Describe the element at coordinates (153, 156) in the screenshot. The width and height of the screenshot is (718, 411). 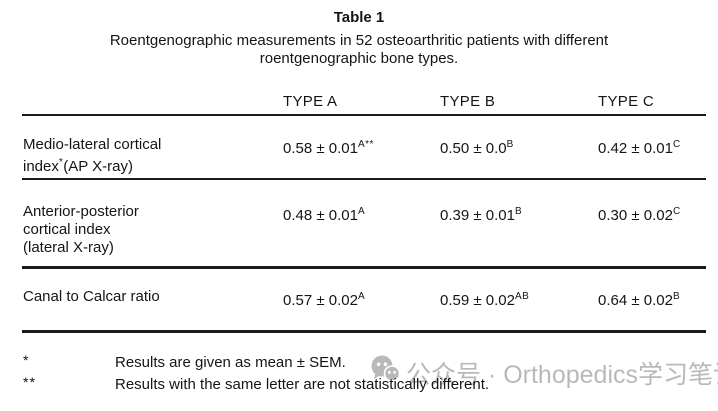
I see `row-label-medio-lateral: Medio-lateral cortical index*(AP X-ray)` at that location.